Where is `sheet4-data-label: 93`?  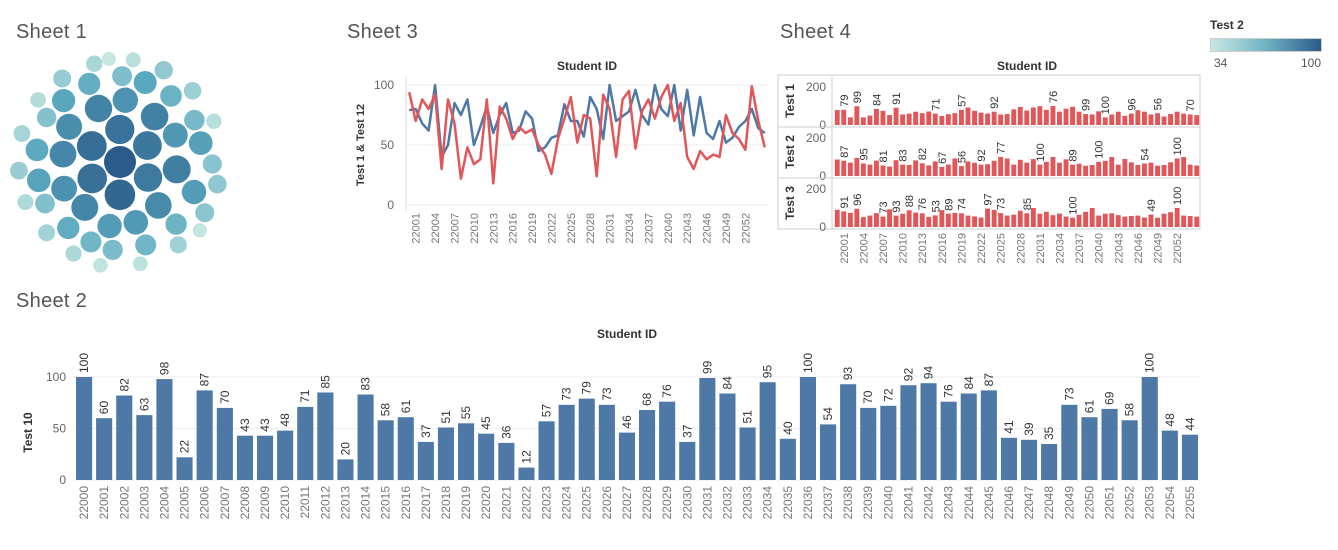 sheet4-data-label: 93 is located at coordinates (897, 206).